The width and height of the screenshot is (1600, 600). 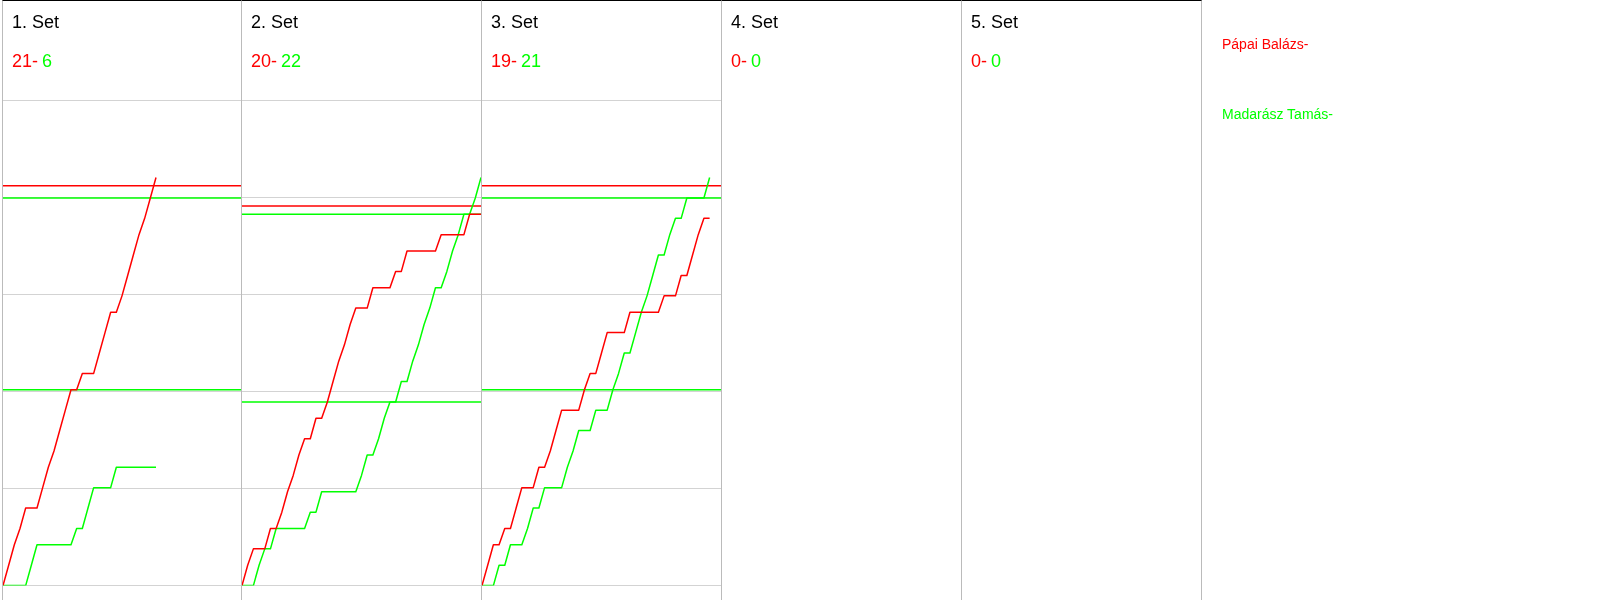 What do you see at coordinates (531, 61) in the screenshot?
I see `text: 21` at bounding box center [531, 61].